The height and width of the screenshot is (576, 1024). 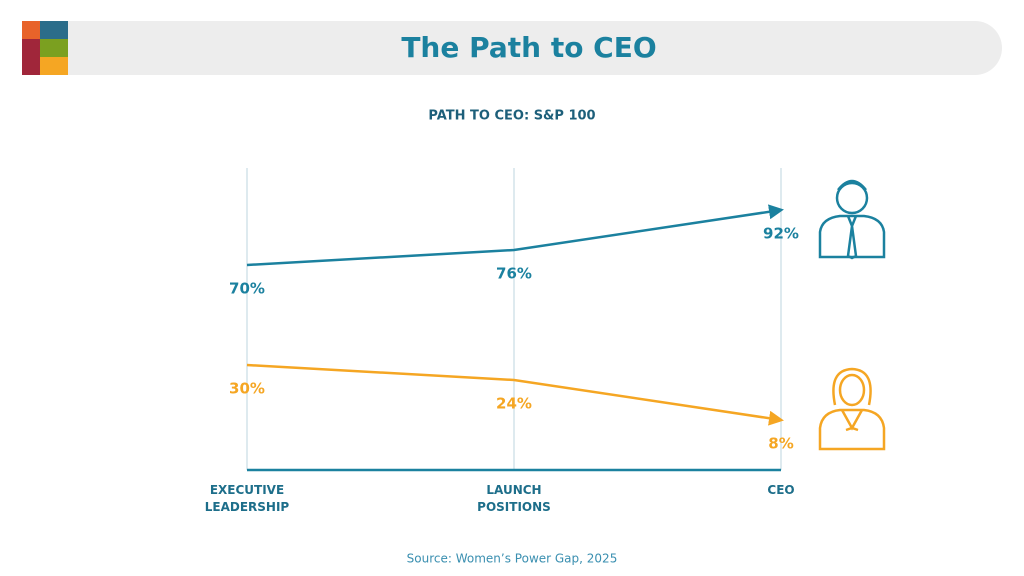 I want to click on woman-icon, so click(x=852, y=409).